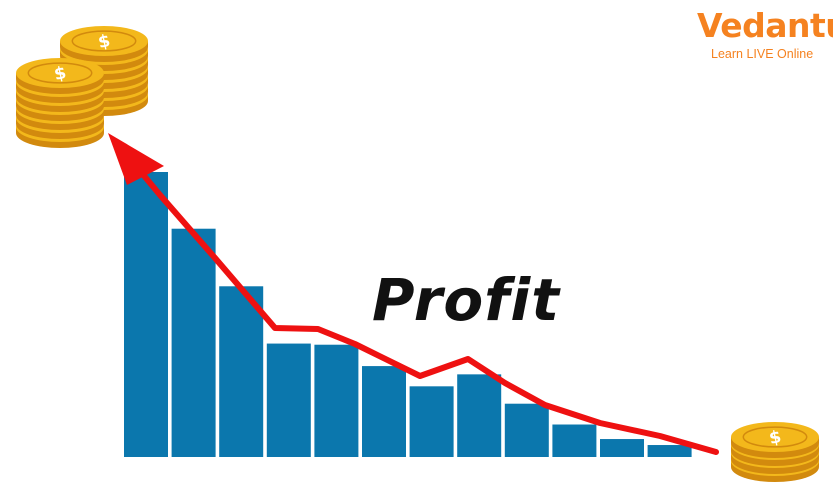  I want to click on profit-label: Profit, so click(466, 300).